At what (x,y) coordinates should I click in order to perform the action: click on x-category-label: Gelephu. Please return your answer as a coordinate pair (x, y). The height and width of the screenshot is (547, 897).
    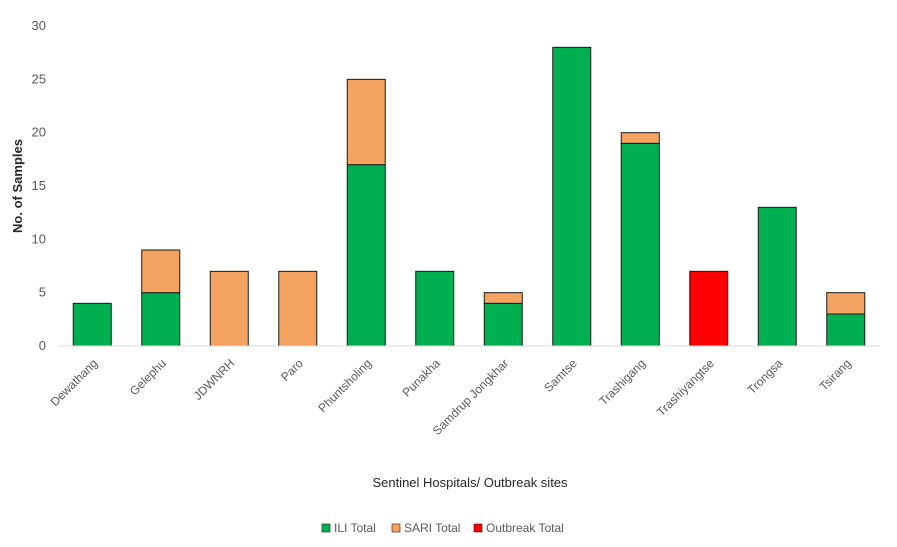
    Looking at the image, I should click on (148, 377).